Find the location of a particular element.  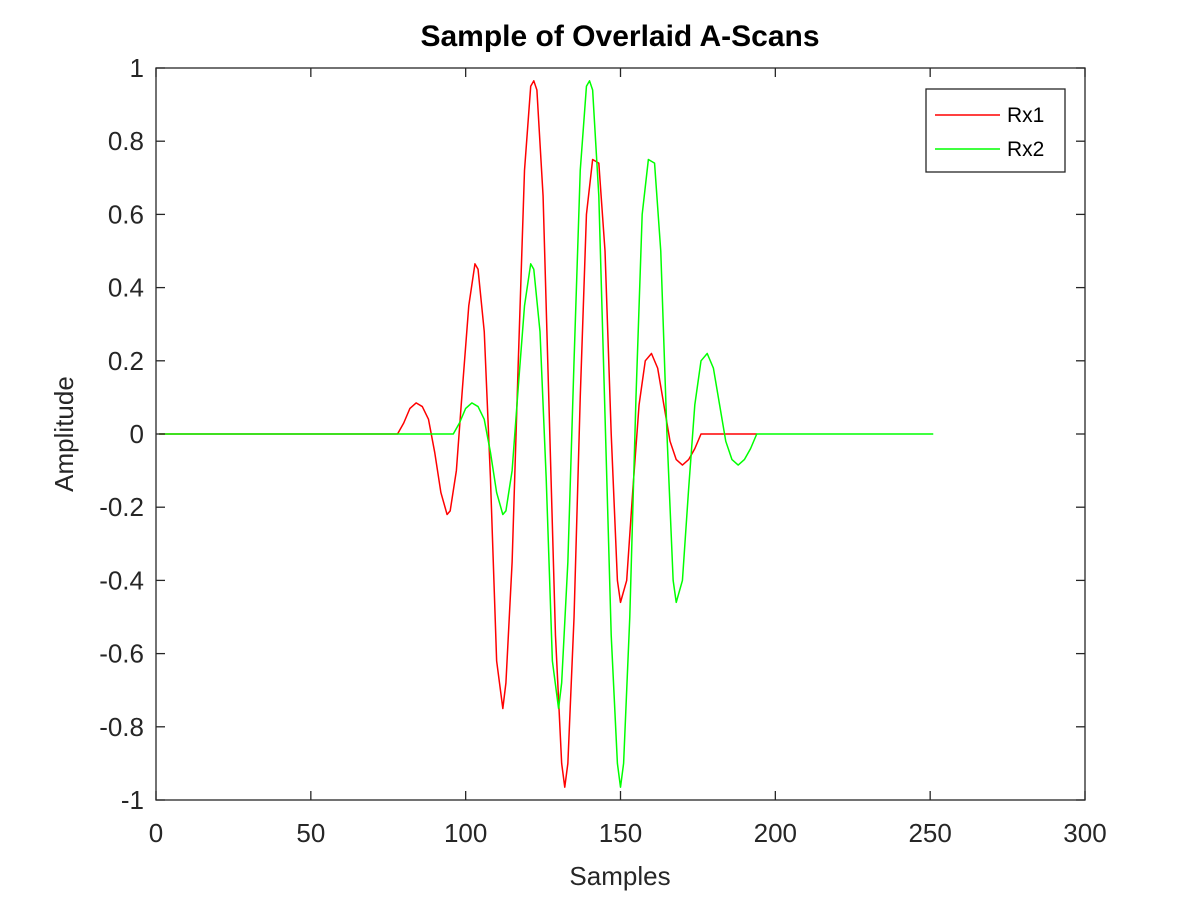

x-tick-label: 150 is located at coordinates (620, 833).